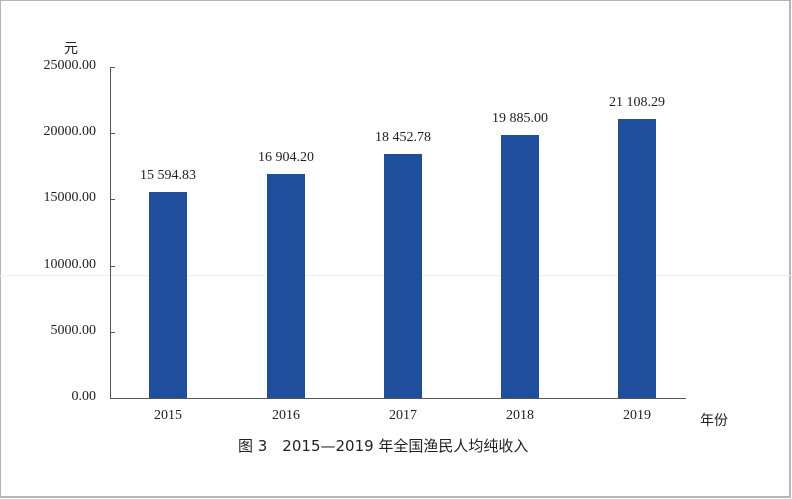 The image size is (792, 499). Describe the element at coordinates (714, 421) in the screenshot. I see `x-axis-name: 年份` at that location.